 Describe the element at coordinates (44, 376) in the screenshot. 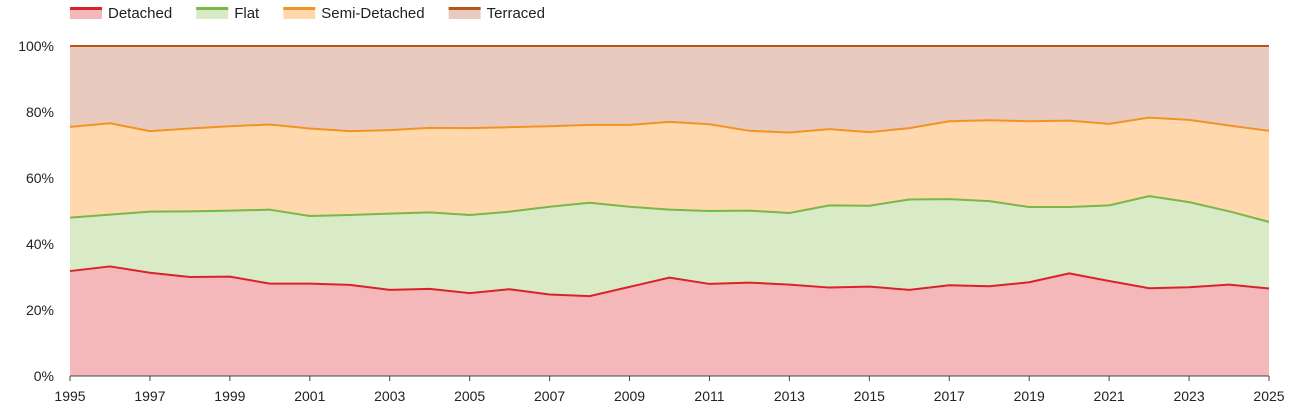

I see `y-tick-label: 0%` at that location.